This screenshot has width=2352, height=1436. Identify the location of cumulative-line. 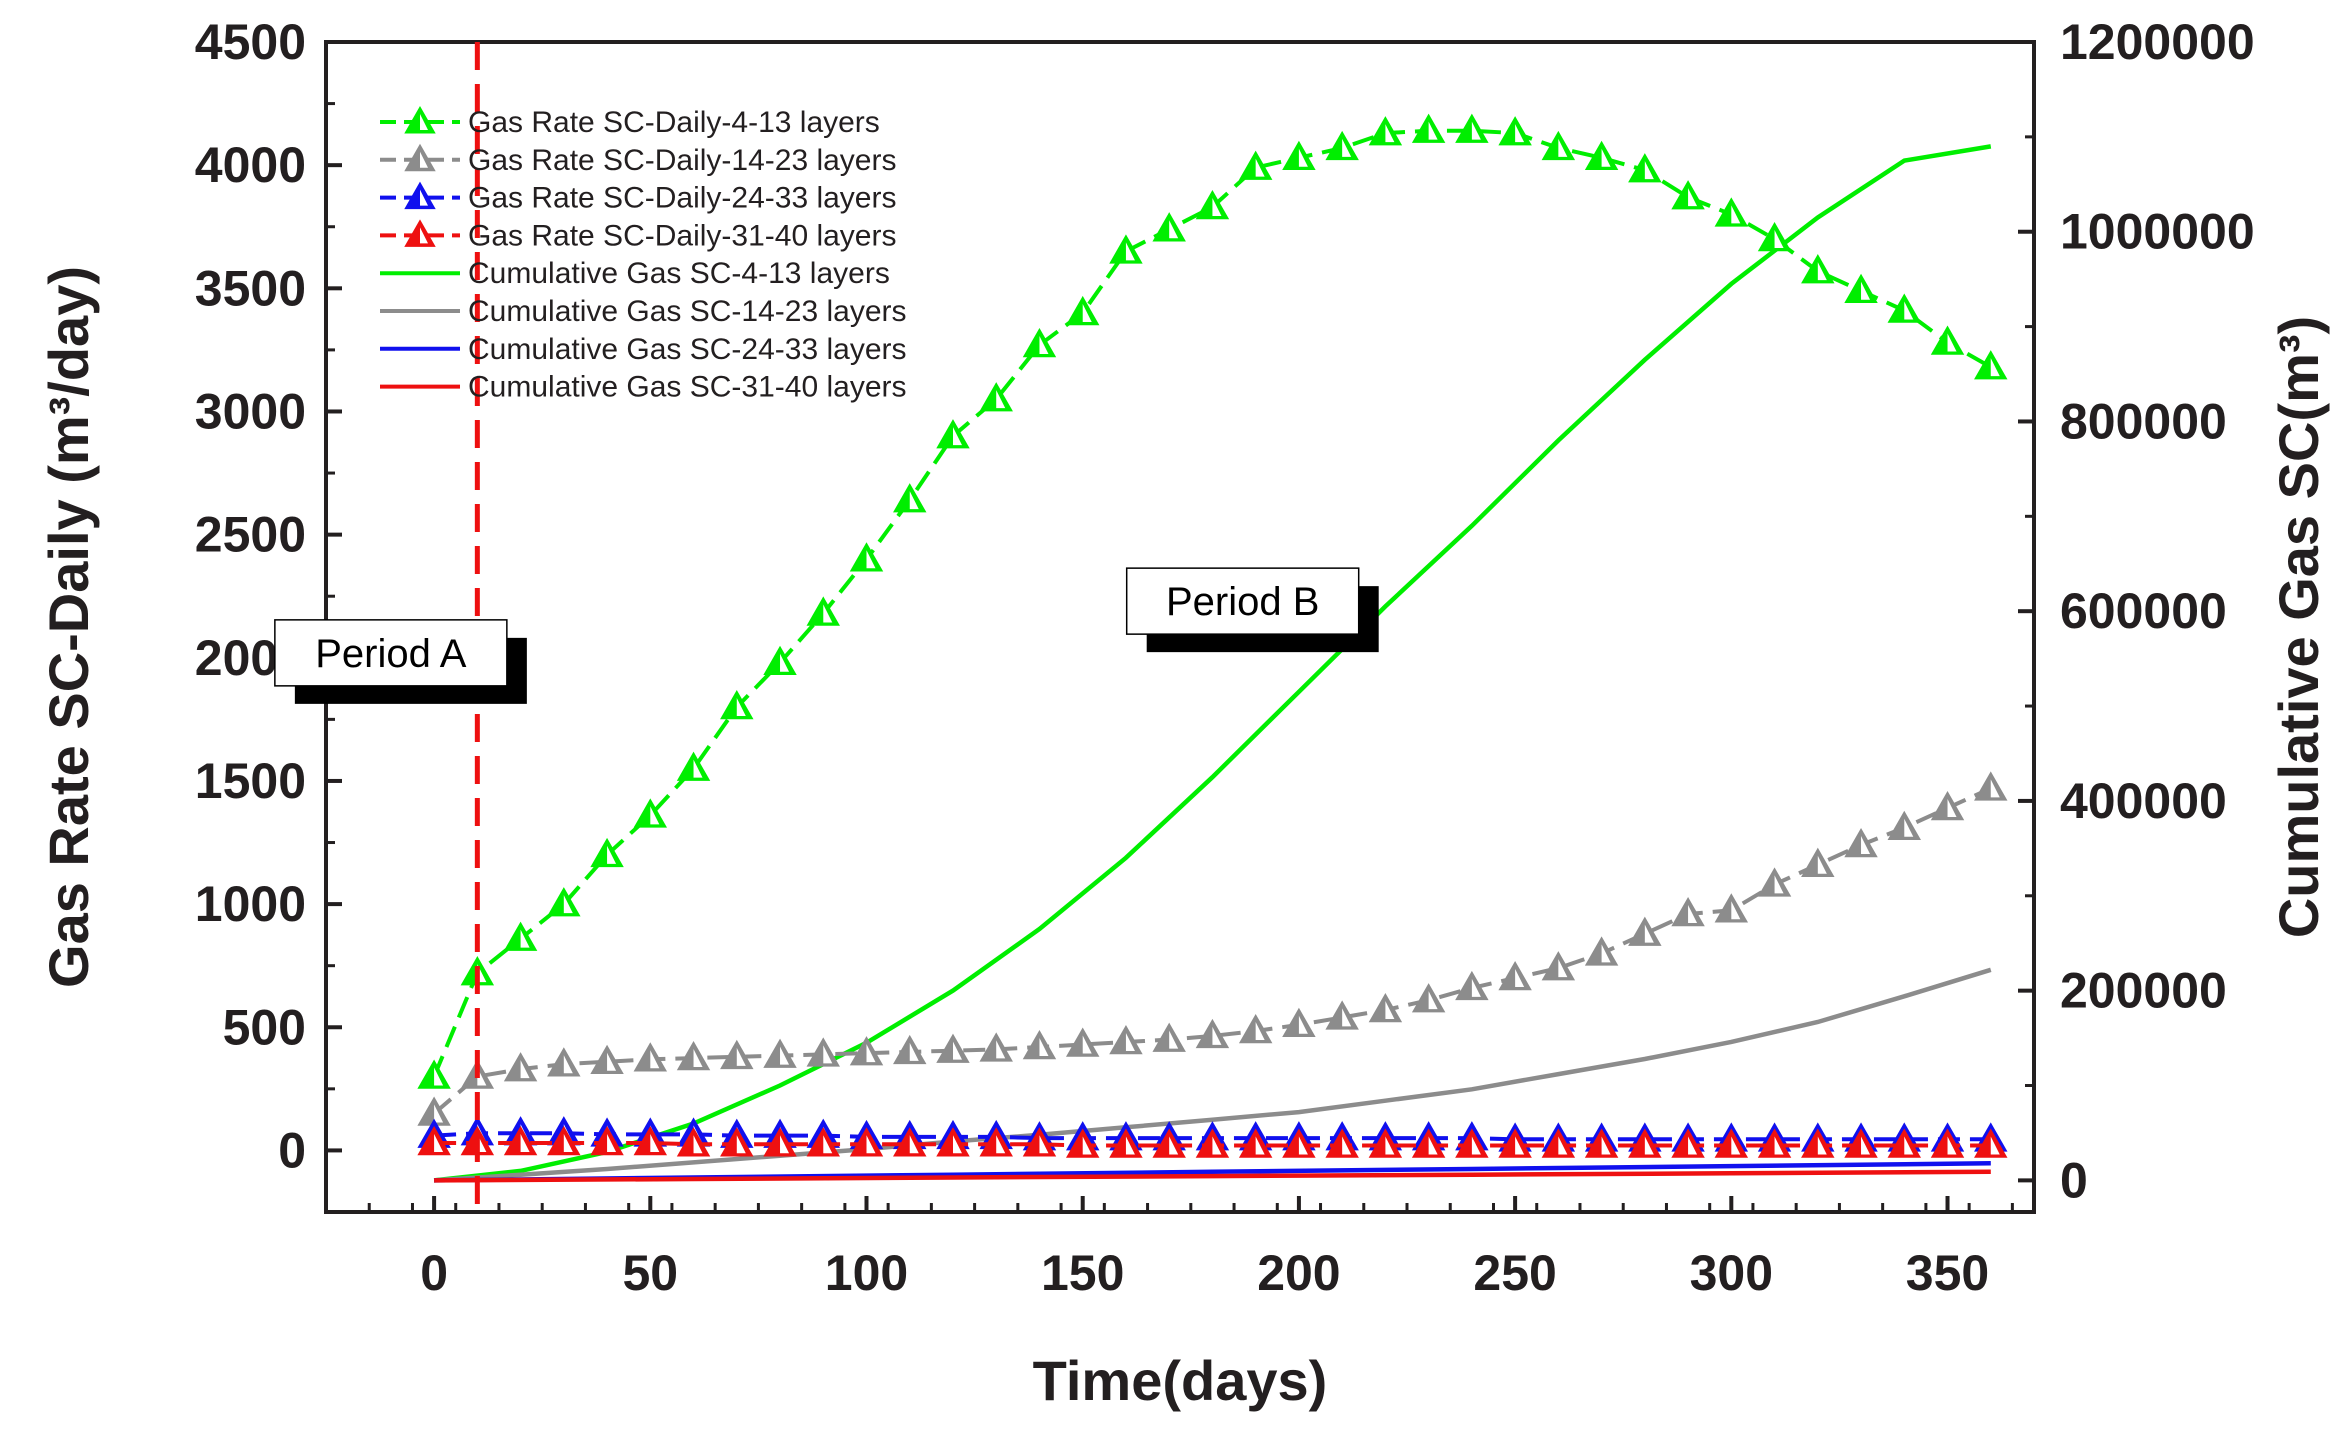
(1212, 1176).